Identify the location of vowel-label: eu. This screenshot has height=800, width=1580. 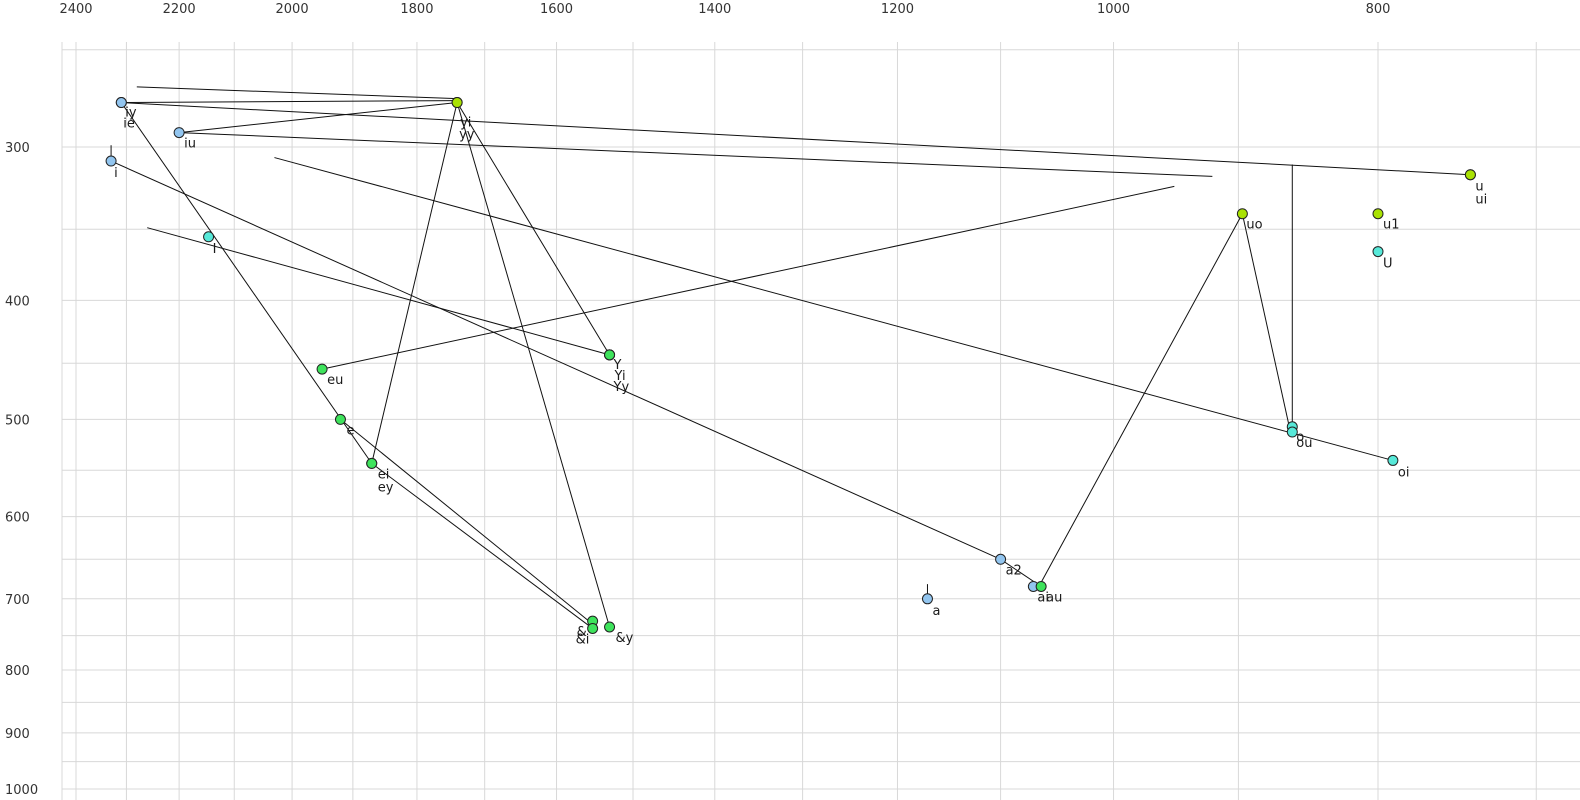
(335, 380).